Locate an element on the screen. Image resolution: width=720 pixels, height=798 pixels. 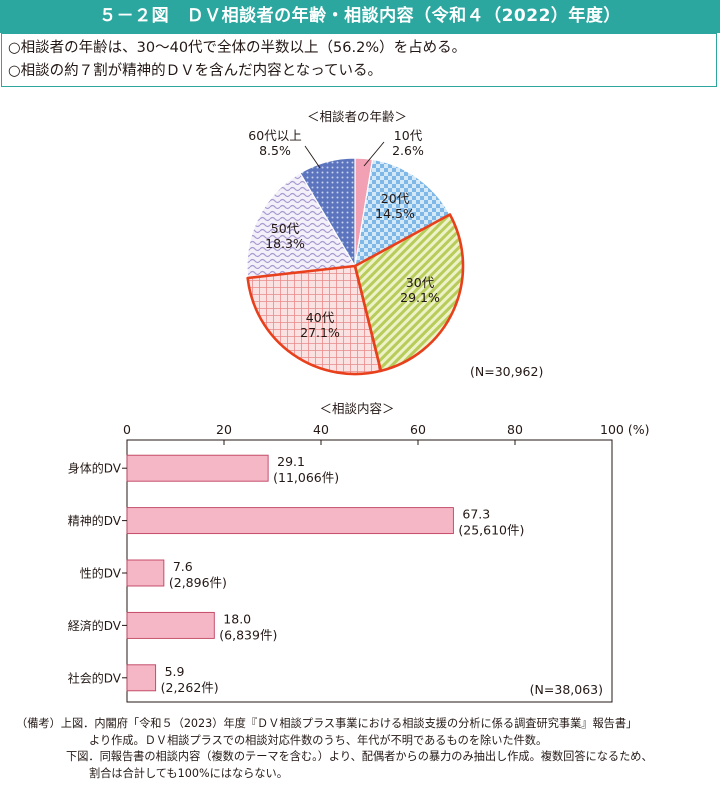
bar-sample-size: (N=38,063) is located at coordinates (566, 689).